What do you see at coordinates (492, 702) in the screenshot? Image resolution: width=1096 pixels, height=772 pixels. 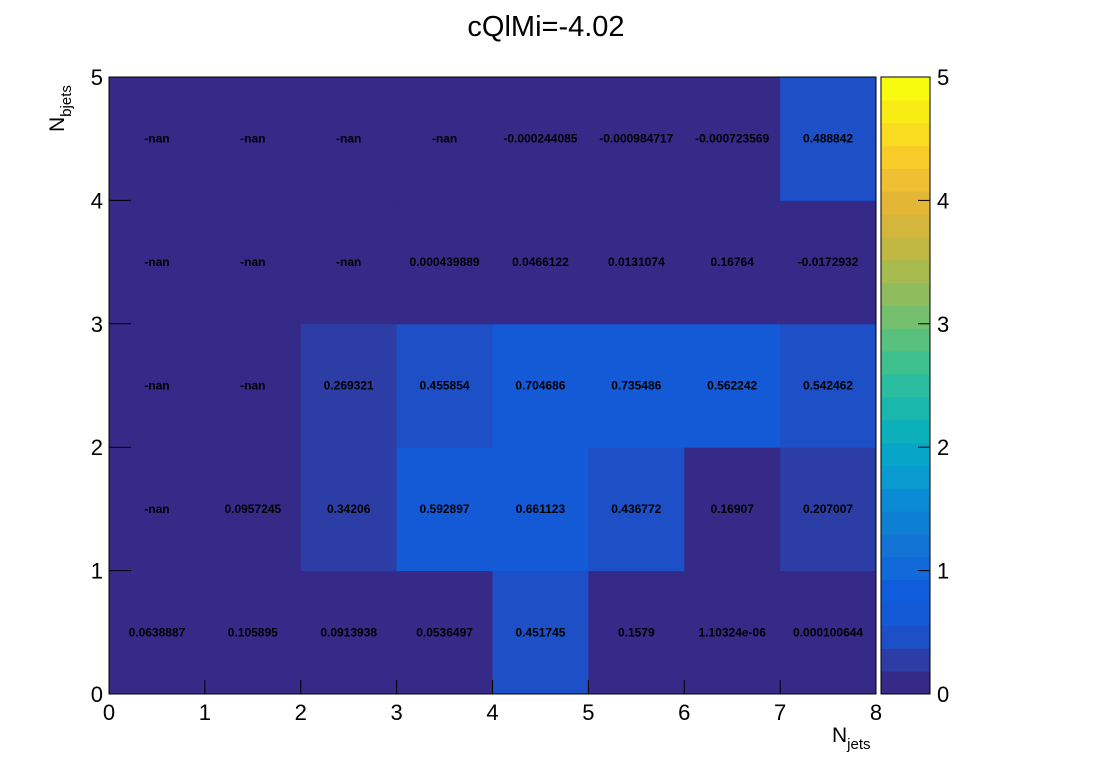 I see `x-axis: 0 1 2 3 4 5 6 7 8` at bounding box center [492, 702].